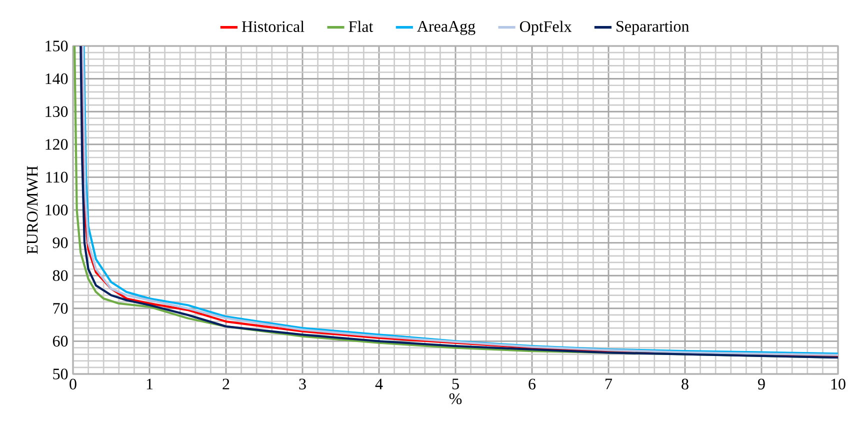 The image size is (849, 432). I want to click on x-tick-label: 9, so click(761, 384).